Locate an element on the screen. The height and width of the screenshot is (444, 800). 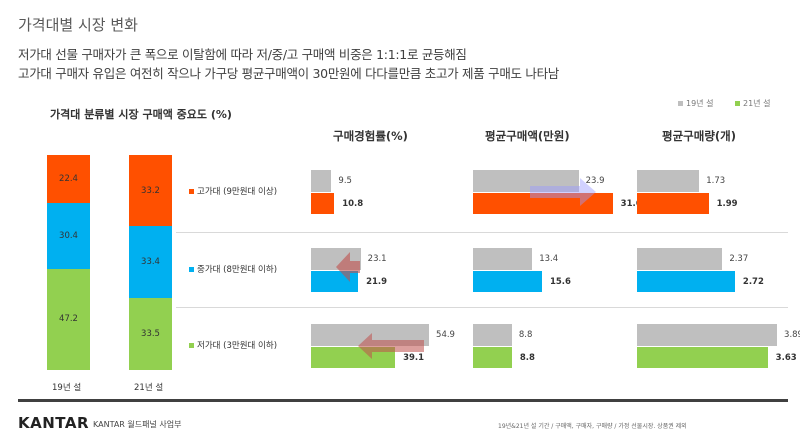
value-label: 15.6 is located at coordinates (560, 282).